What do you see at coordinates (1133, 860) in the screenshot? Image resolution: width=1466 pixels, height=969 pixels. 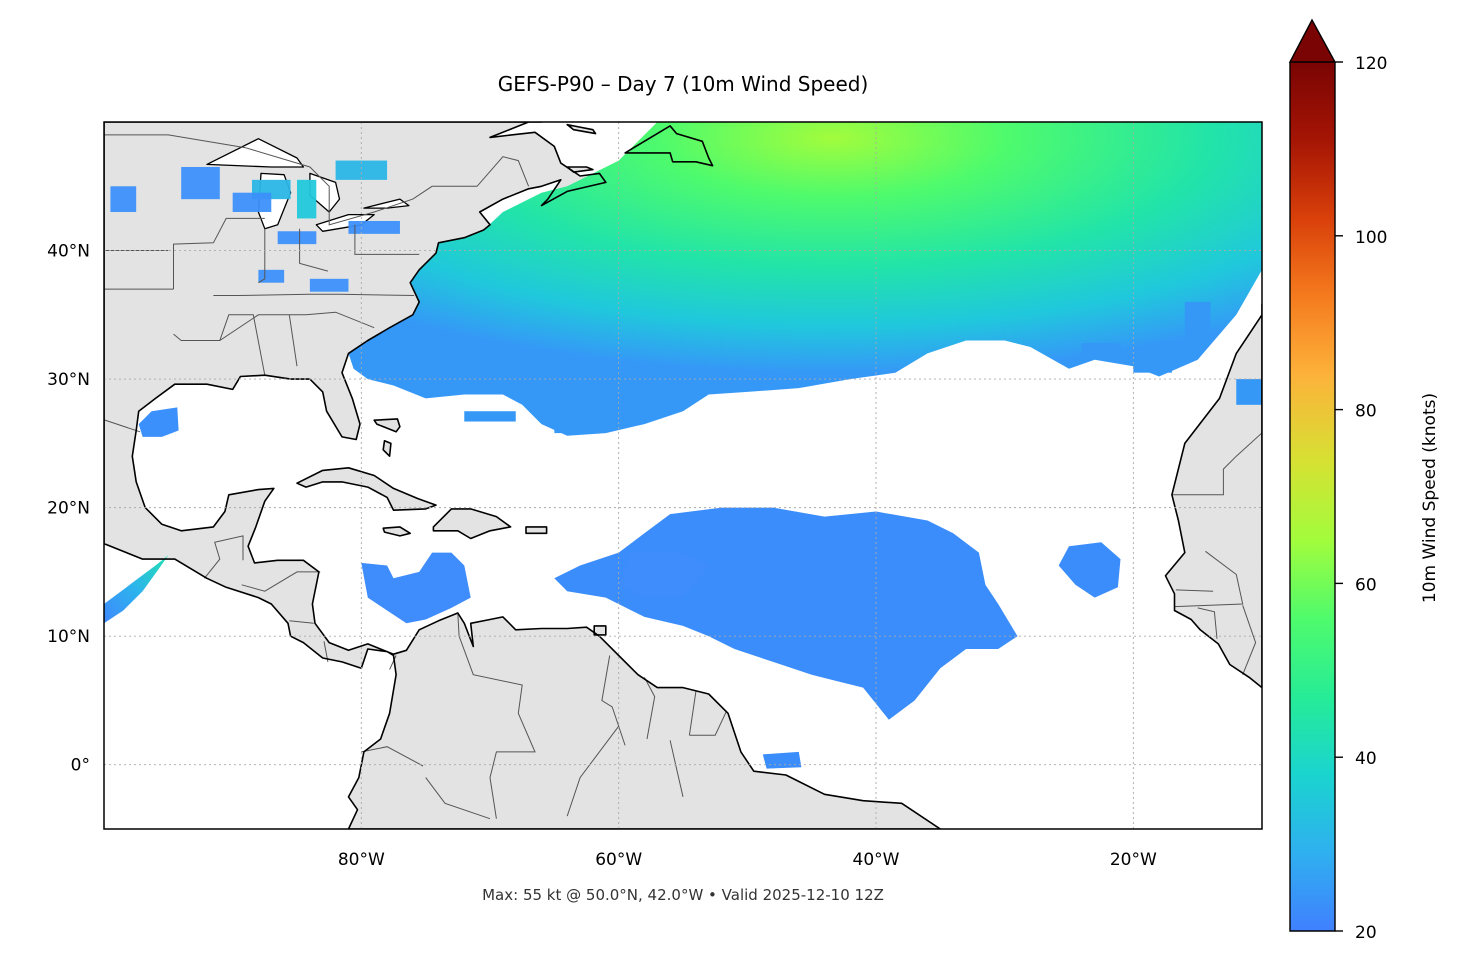 I see `x-tick-label: 20°W` at bounding box center [1133, 860].